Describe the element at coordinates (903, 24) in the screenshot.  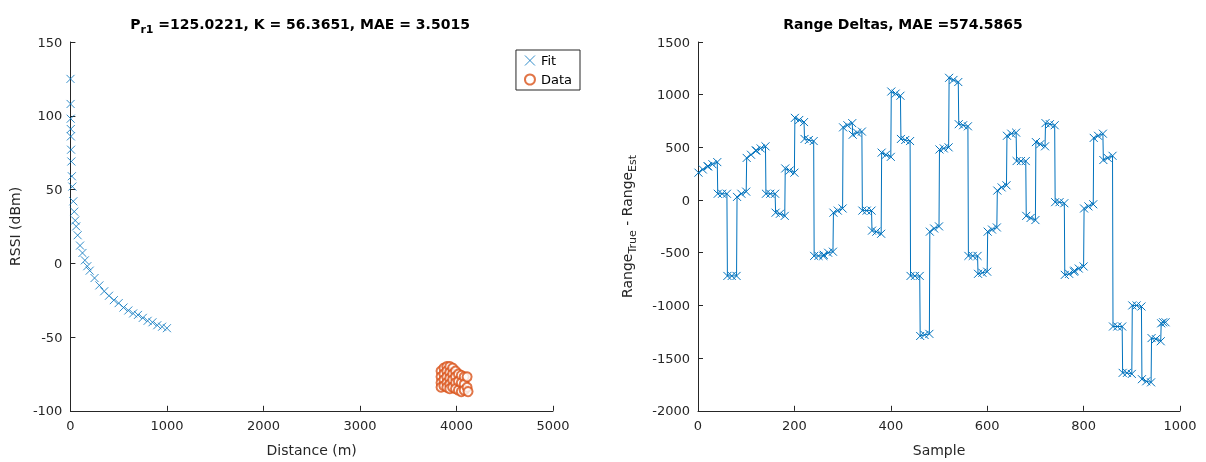
I see `chart-title: Range Deltas, MAE =574.5865` at that location.